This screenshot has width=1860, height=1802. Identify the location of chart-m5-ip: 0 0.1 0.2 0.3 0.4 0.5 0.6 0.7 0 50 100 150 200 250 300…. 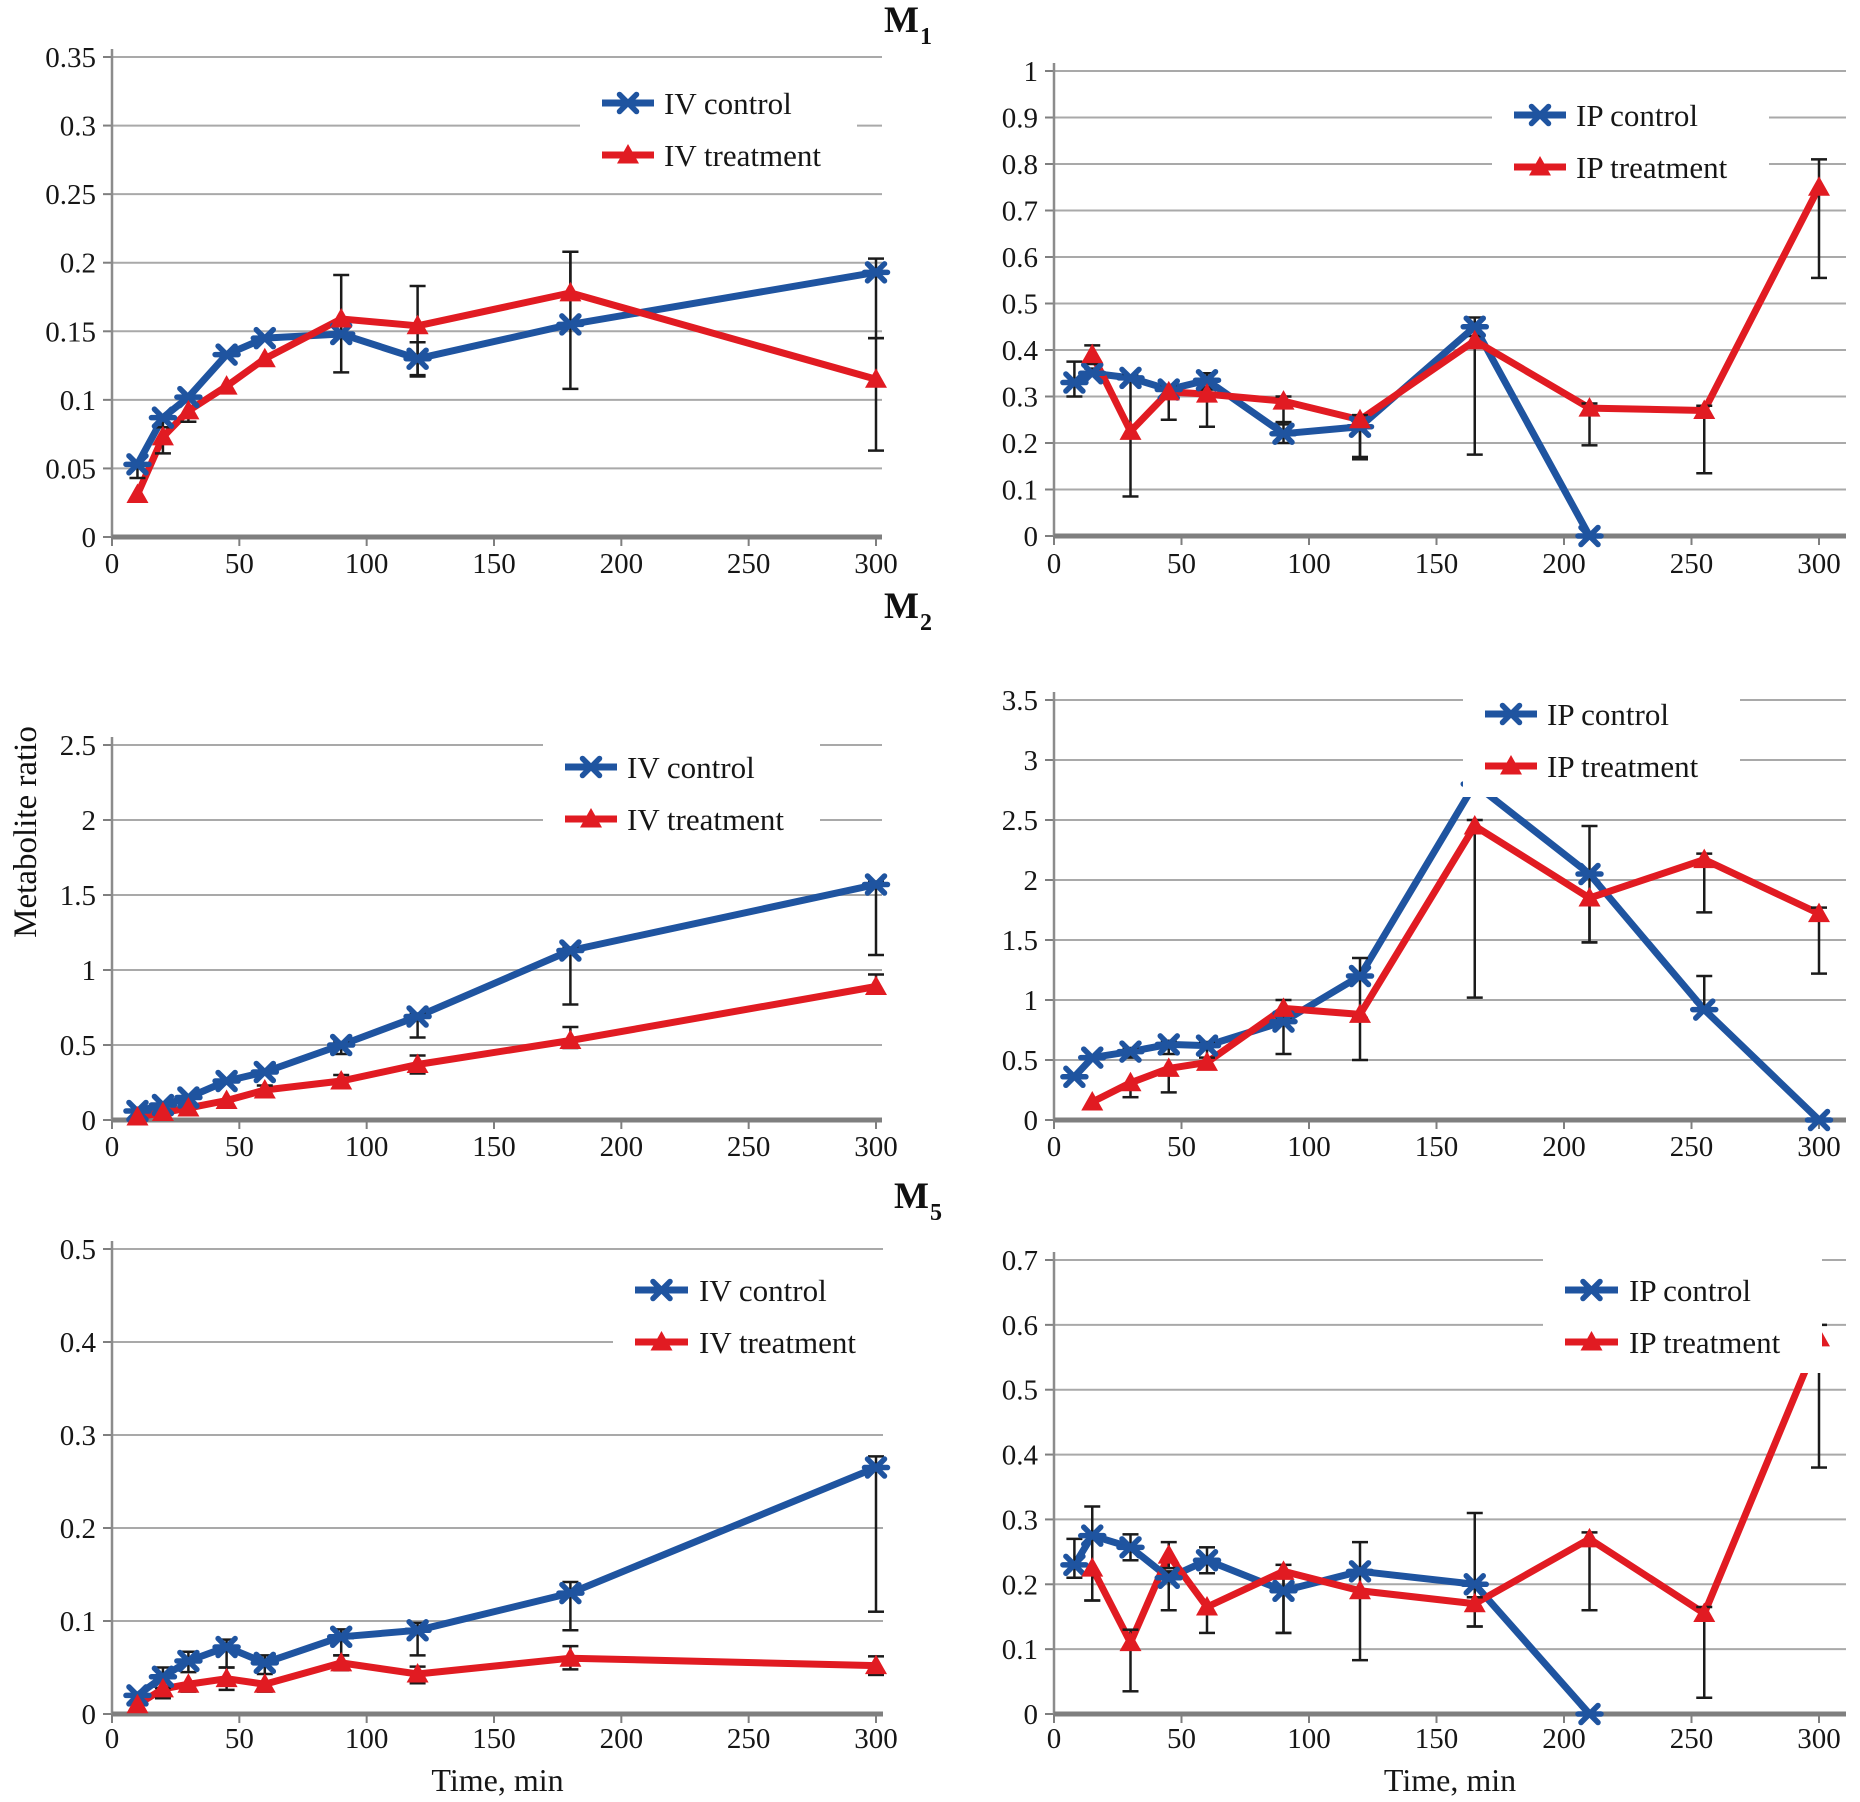
(1424, 1521).